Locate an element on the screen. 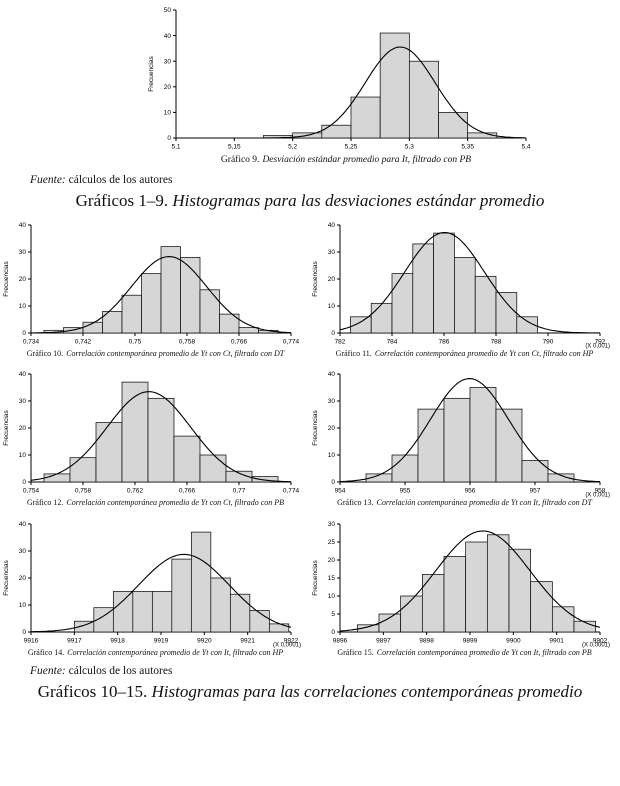 The image size is (620, 786). y-tick-label: 25 is located at coordinates (332, 542).